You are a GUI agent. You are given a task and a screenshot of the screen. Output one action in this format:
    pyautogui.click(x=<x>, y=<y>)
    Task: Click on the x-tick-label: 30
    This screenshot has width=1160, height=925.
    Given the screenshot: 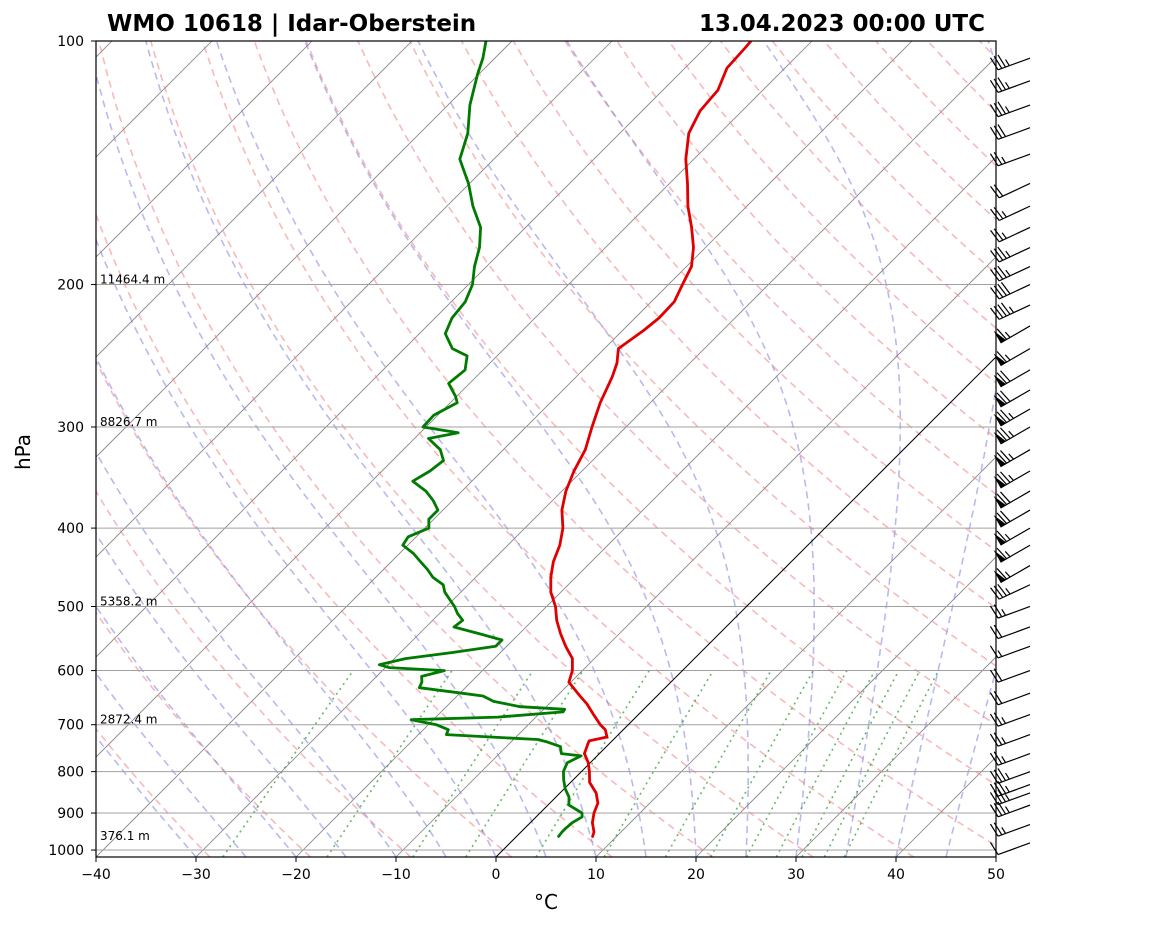 What is the action you would take?
    pyautogui.click(x=796, y=875)
    